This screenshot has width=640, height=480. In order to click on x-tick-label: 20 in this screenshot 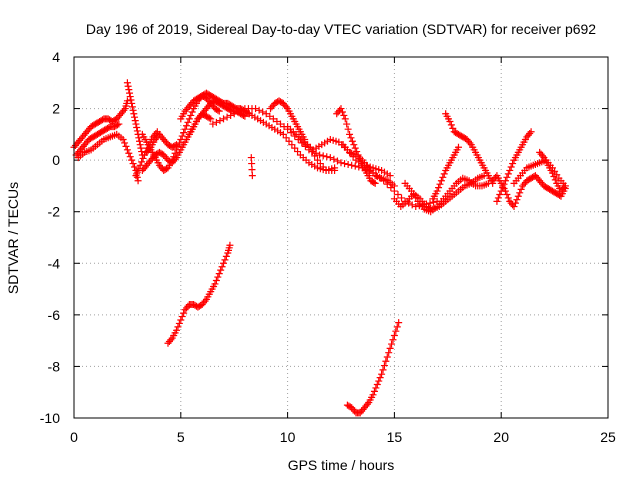, I will do `click(501, 437)`.